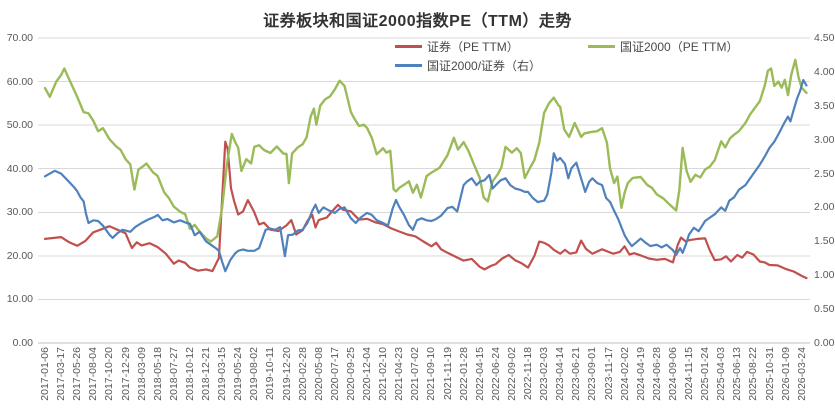  I want to click on x-axis-tick-label: 2024-09-06, so click(672, 374).